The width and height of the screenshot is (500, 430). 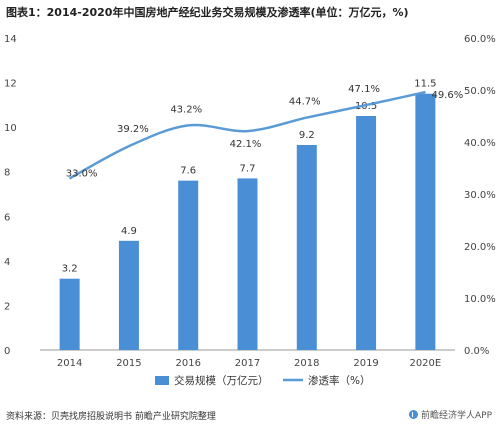 I want to click on y-right-tick-label: 60.0%, so click(x=480, y=39).